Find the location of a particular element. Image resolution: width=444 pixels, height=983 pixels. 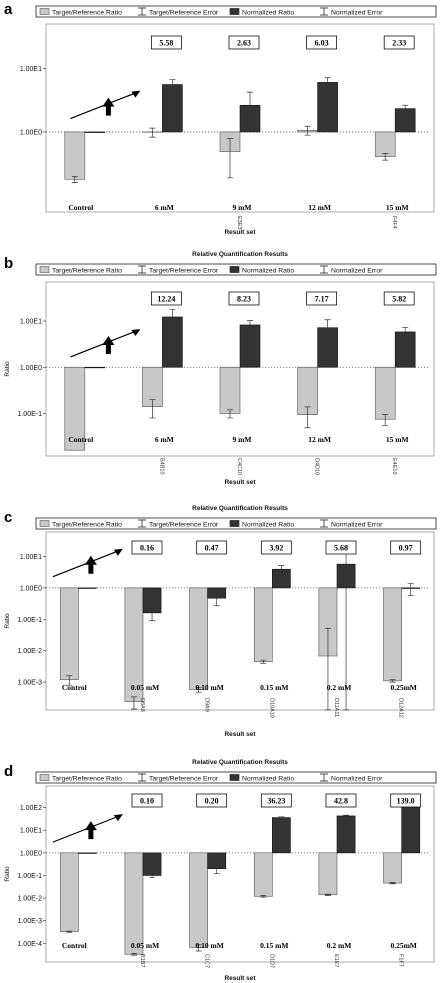

fold-change-label-3: 3.92 is located at coordinates (276, 548).